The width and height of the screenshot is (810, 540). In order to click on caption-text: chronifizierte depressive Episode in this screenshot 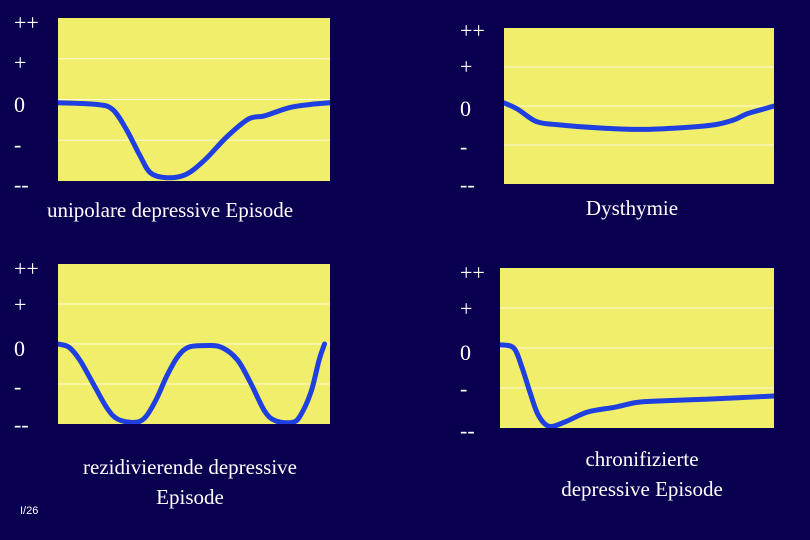, I will do `click(642, 474)`.